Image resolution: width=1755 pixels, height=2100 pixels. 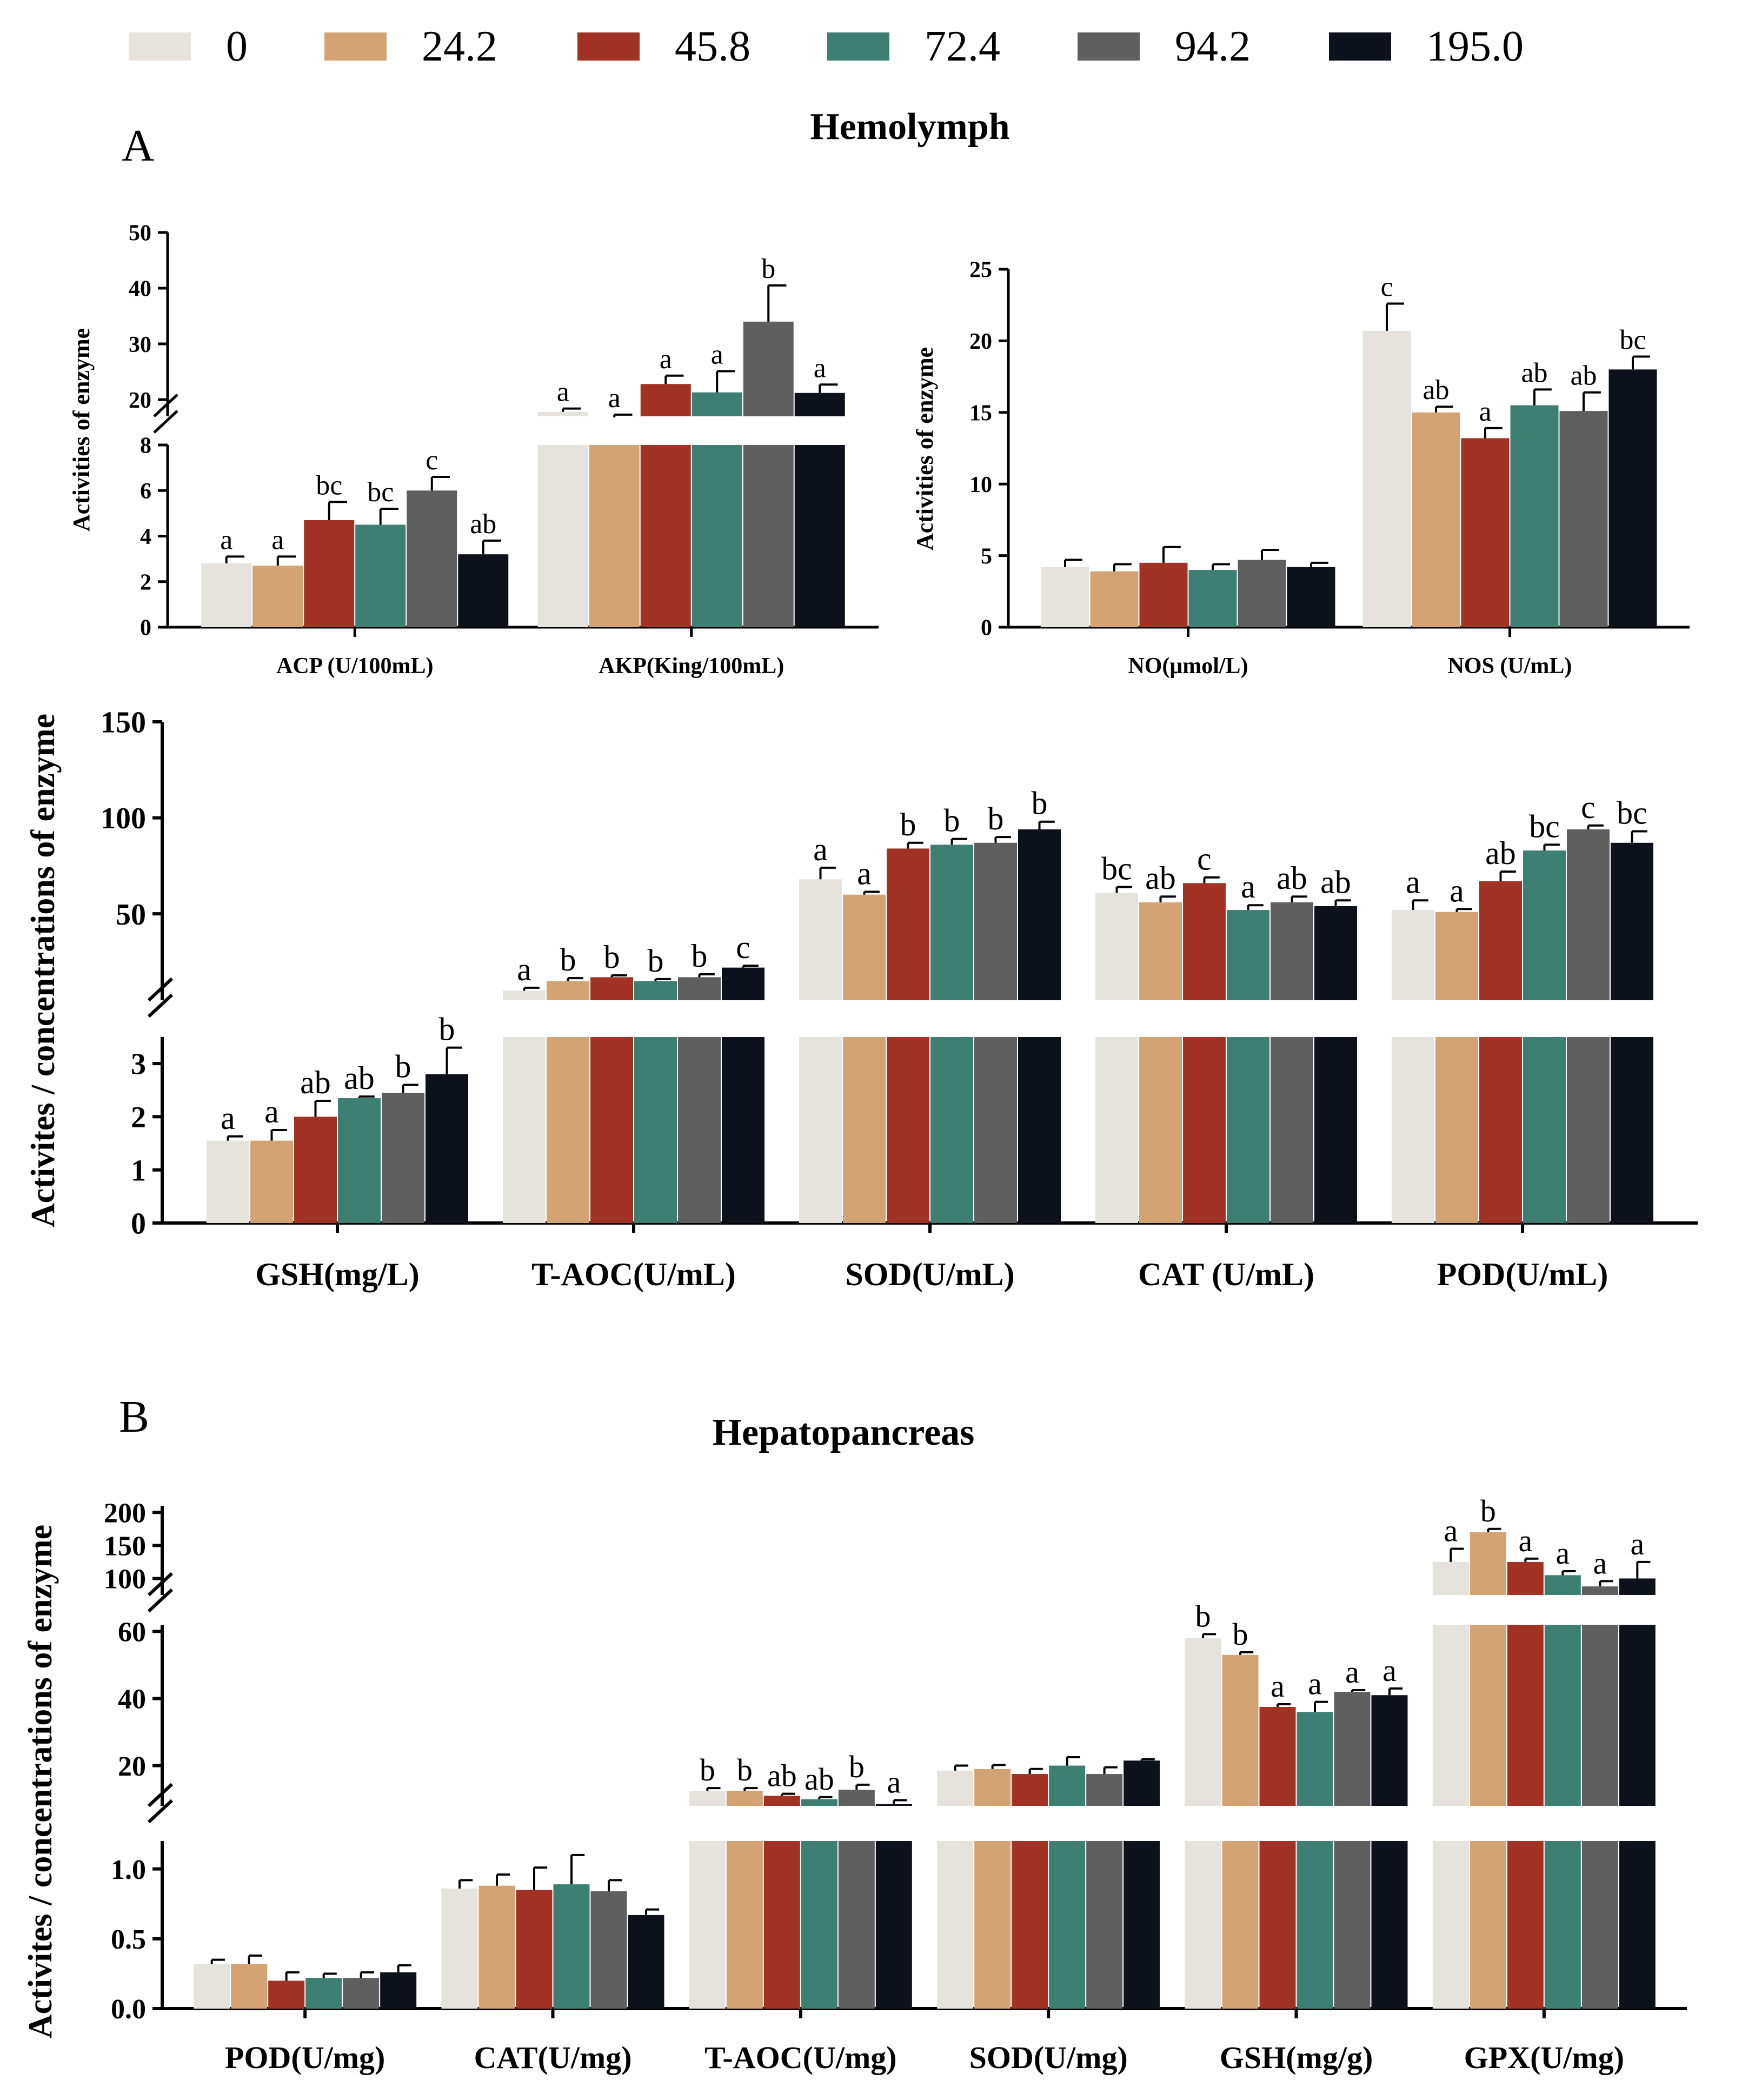 What do you see at coordinates (562, 414) in the screenshot?
I see `bar-0-akp-king-100ml` at bounding box center [562, 414].